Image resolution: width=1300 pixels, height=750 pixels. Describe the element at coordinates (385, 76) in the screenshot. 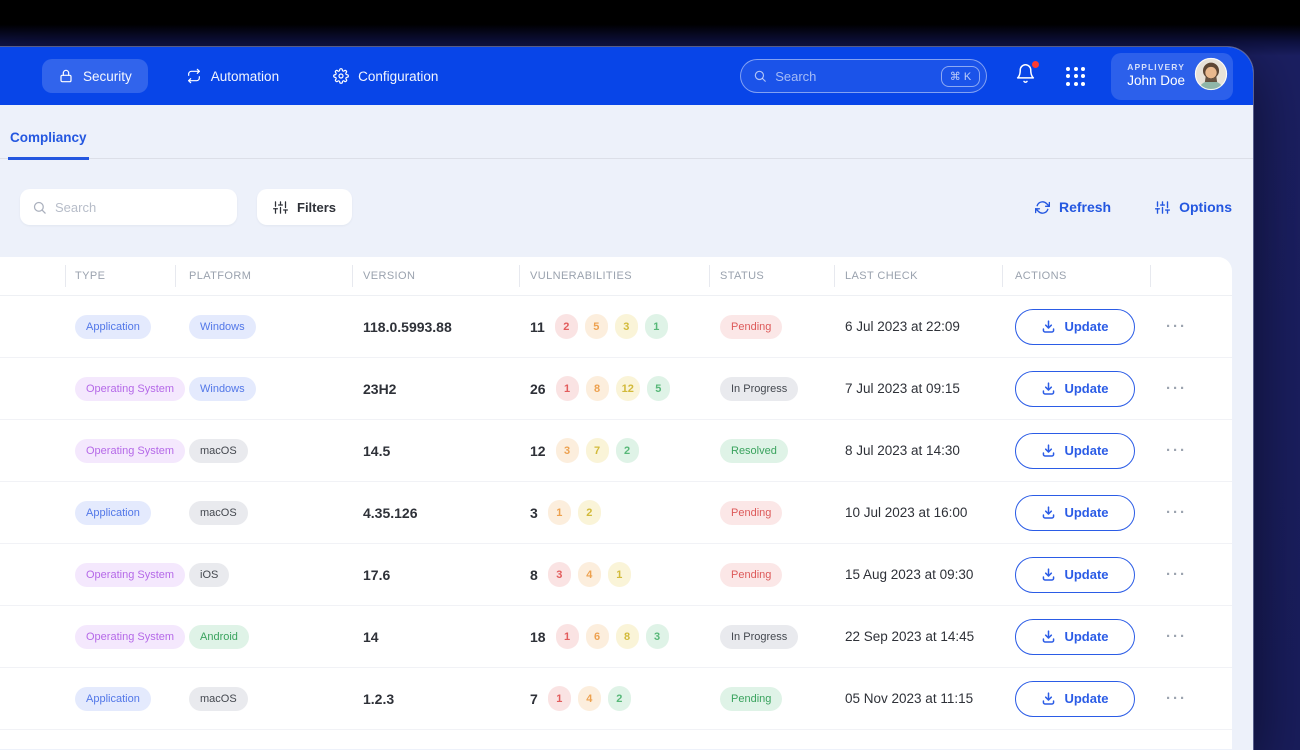

I see `nav-item-configuration: Configuration` at that location.